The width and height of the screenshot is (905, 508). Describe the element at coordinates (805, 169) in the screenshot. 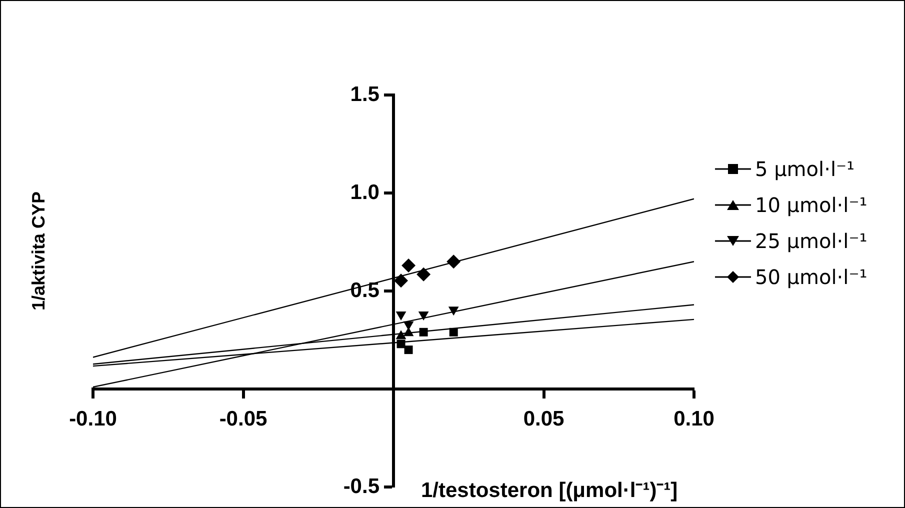

I see `legend-label: 5 μmol·l⁻¹` at that location.